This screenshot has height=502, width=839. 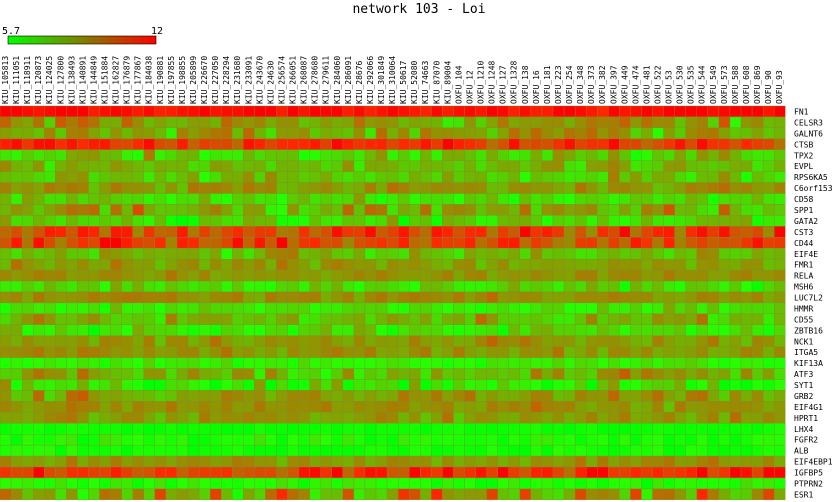 I want to click on column-label: OXFU_573, so click(x=724, y=84).